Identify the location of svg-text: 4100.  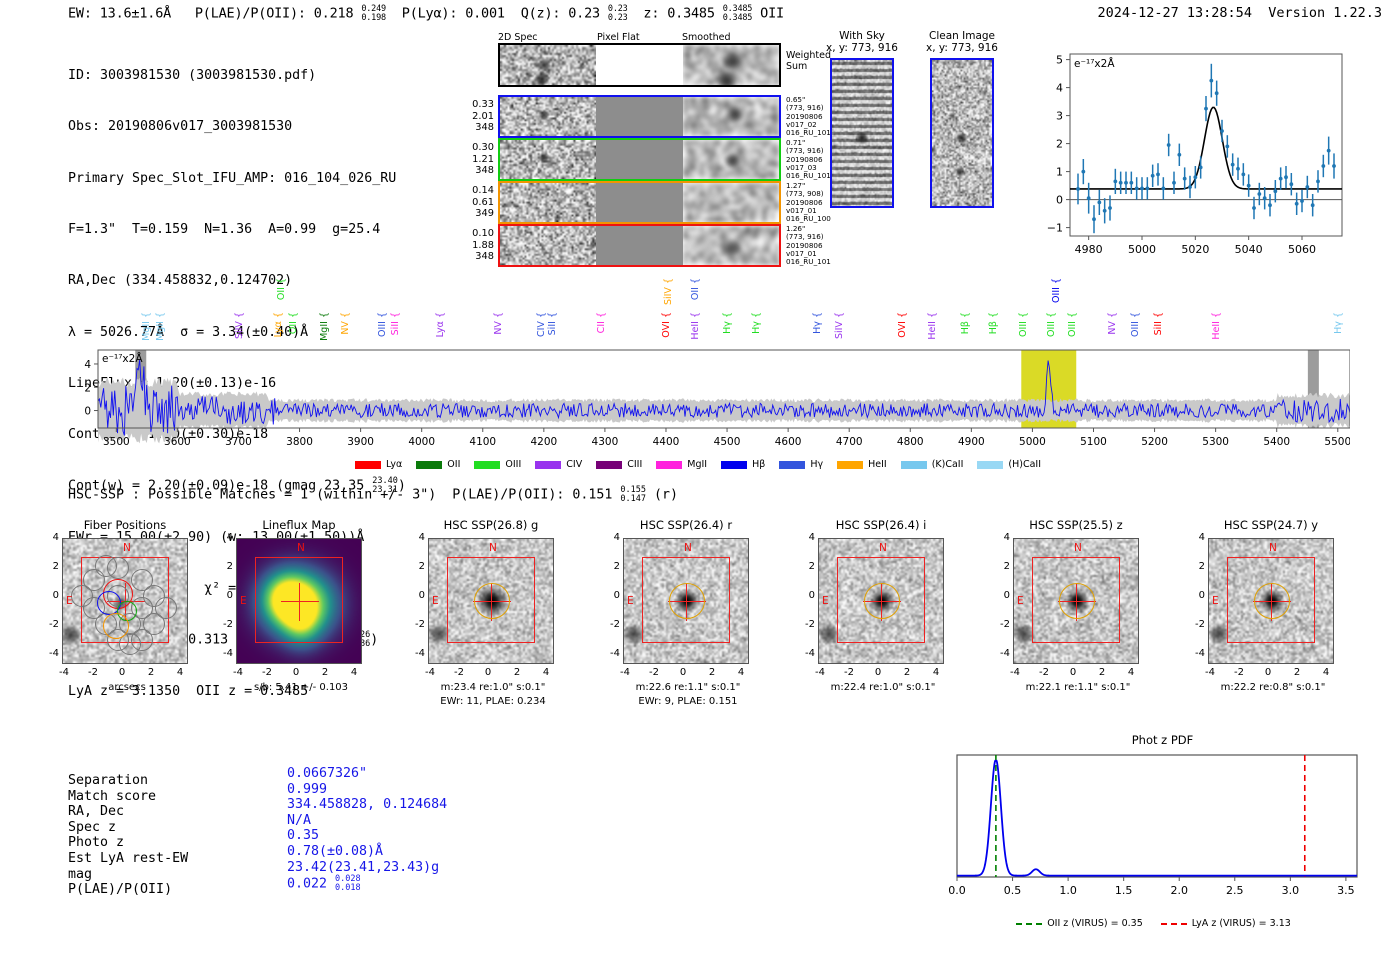
(482, 442).